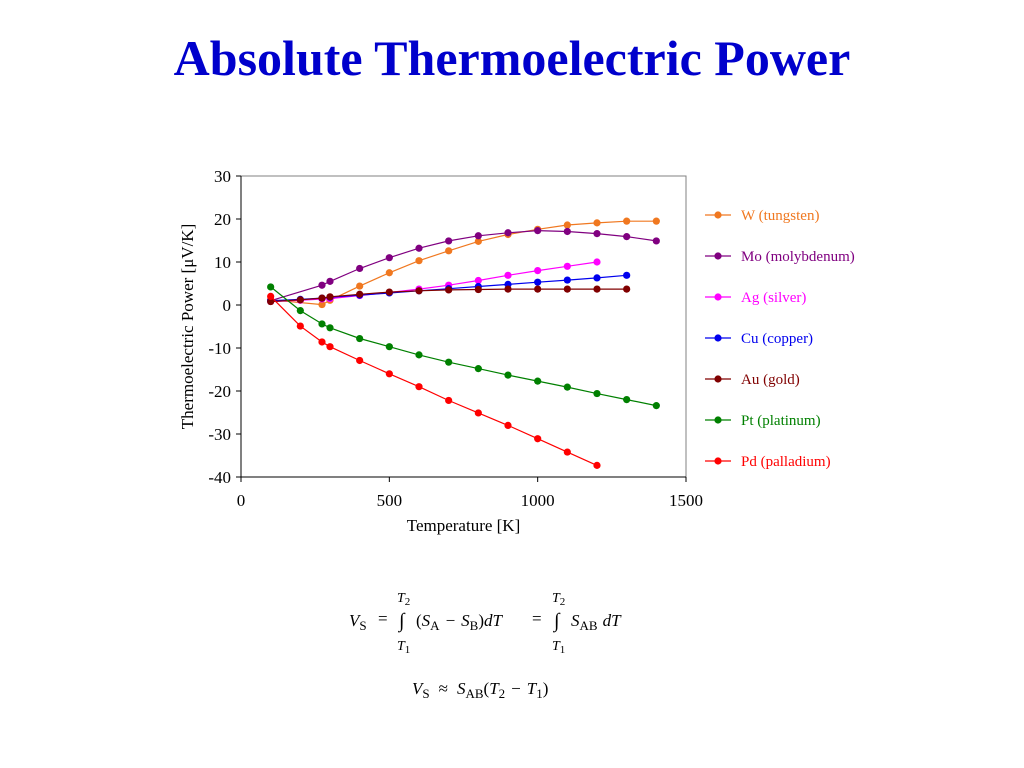 The height and width of the screenshot is (768, 1024). I want to click on svg-text: VS, so click(358, 622).